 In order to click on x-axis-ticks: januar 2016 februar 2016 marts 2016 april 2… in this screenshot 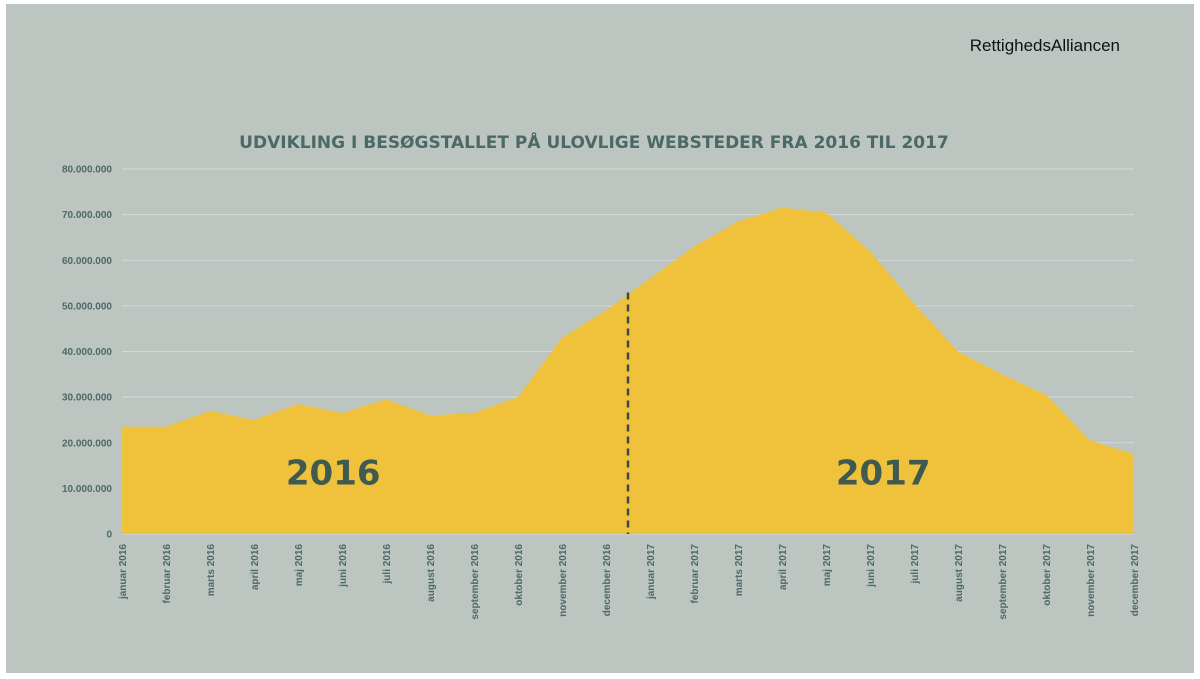, I will do `click(629, 582)`.